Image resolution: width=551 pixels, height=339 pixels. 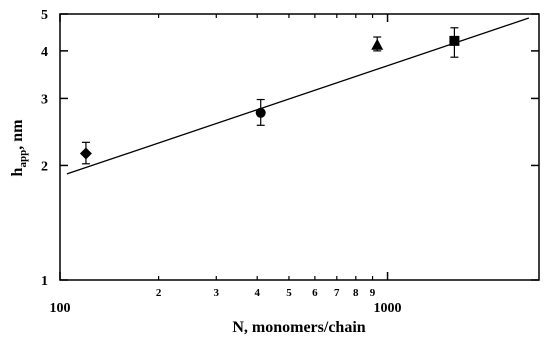 I want to click on y-tick-label: 4, so click(x=44, y=52).